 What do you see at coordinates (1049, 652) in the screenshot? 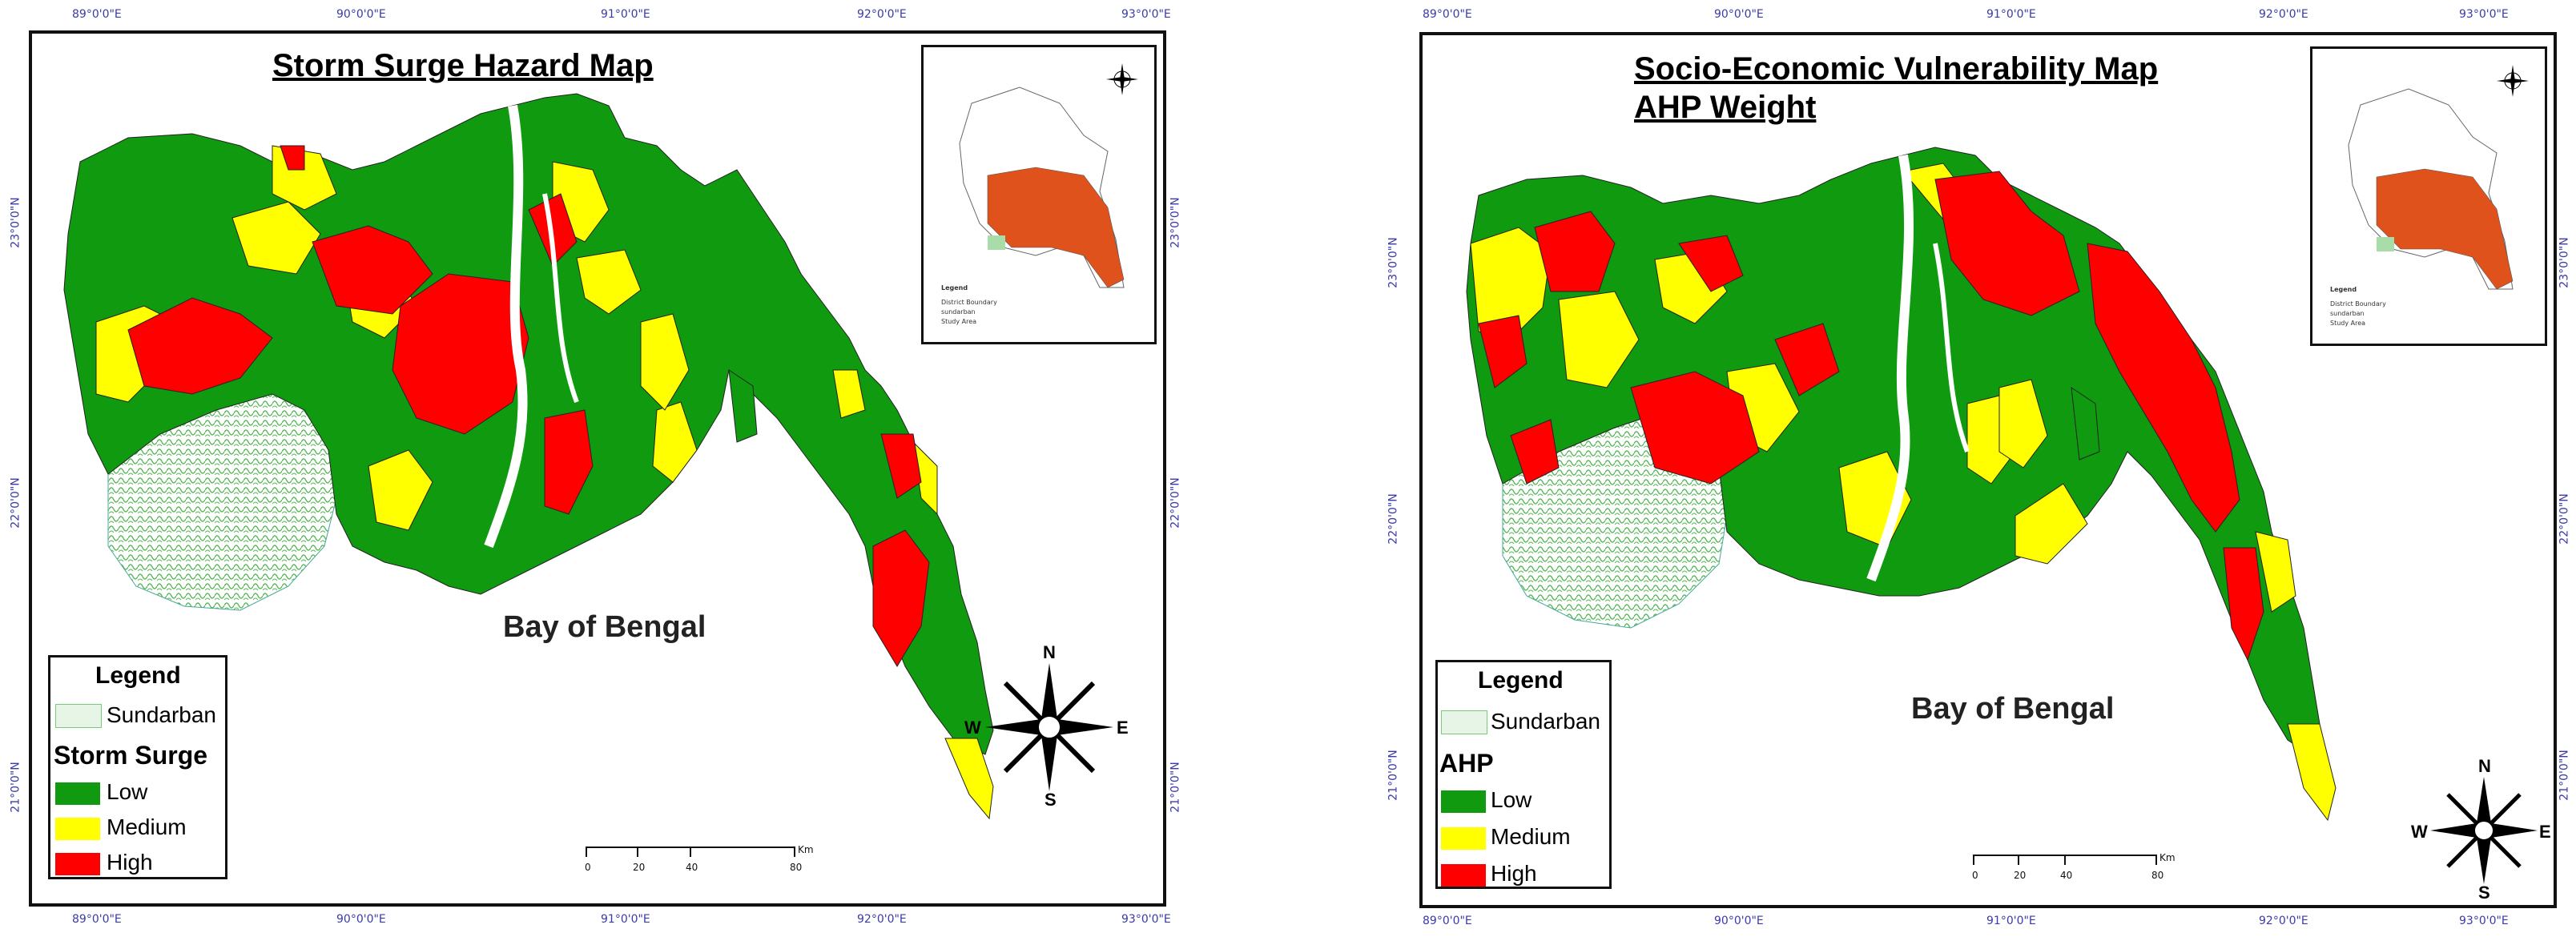
I see `compass-n: N` at bounding box center [1049, 652].